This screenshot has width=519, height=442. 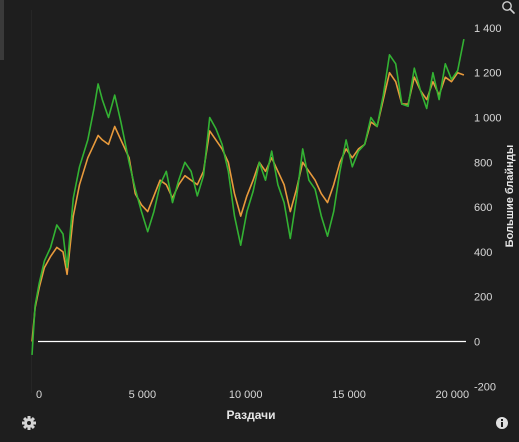 I want to click on x-tick-label: 5 000, so click(x=143, y=395).